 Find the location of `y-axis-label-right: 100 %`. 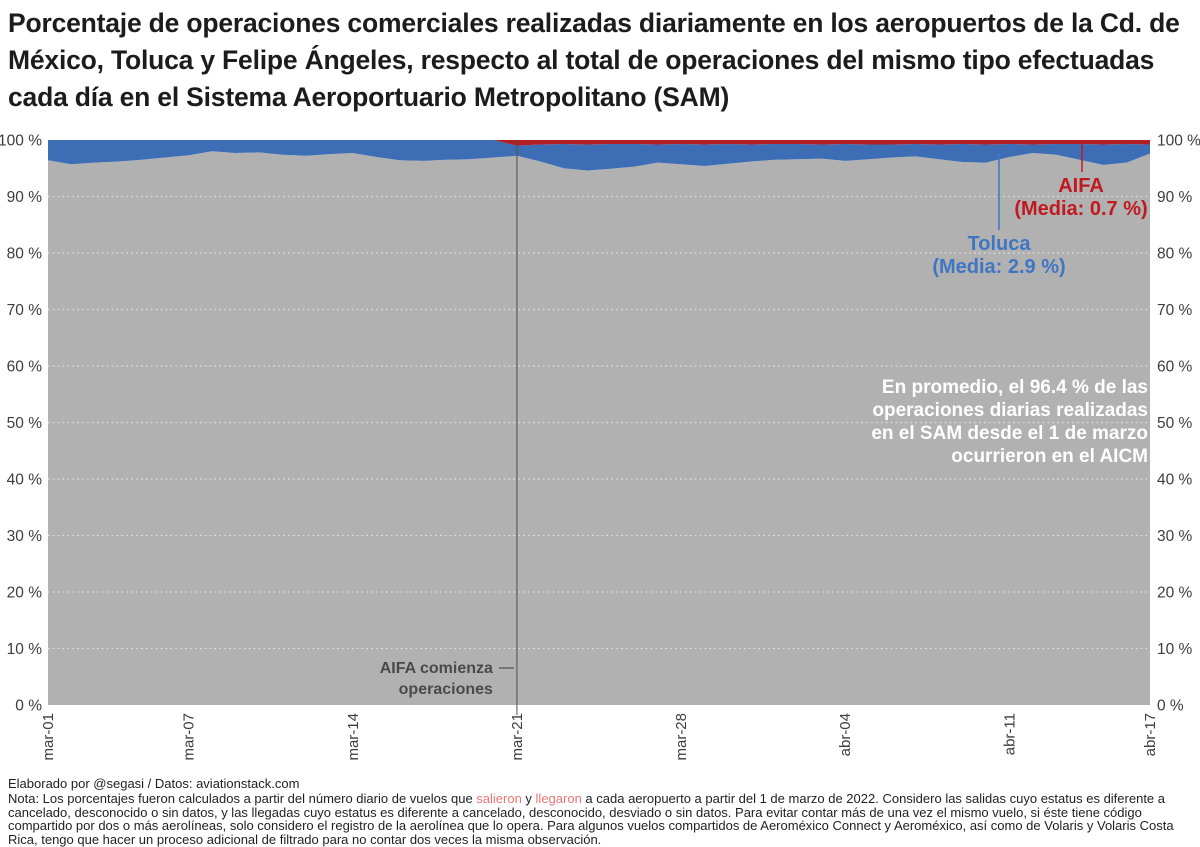

y-axis-label-right: 100 % is located at coordinates (1178, 141).